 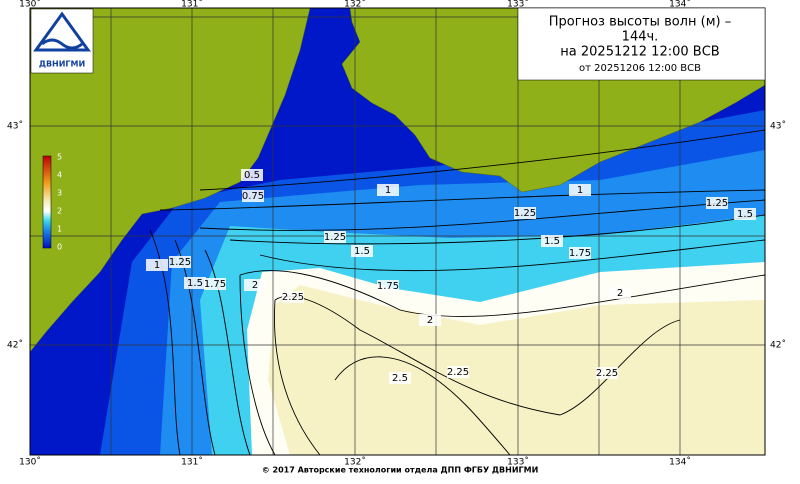 I want to click on colorbar-label: 5, so click(x=59, y=157).